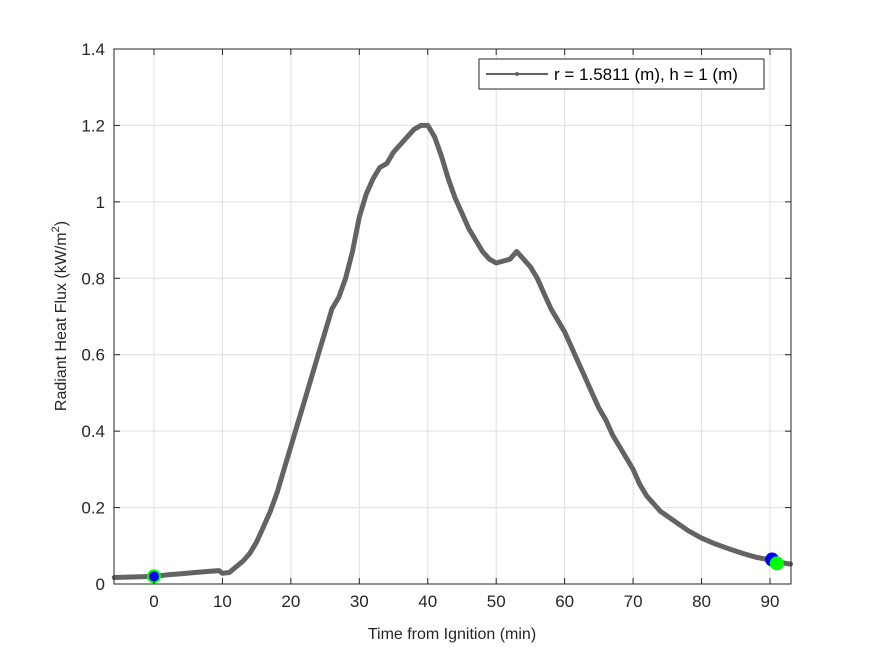 This screenshot has width=875, height=656. What do you see at coordinates (452, 634) in the screenshot?
I see `x-axis-label: Time from Ignition (min)` at bounding box center [452, 634].